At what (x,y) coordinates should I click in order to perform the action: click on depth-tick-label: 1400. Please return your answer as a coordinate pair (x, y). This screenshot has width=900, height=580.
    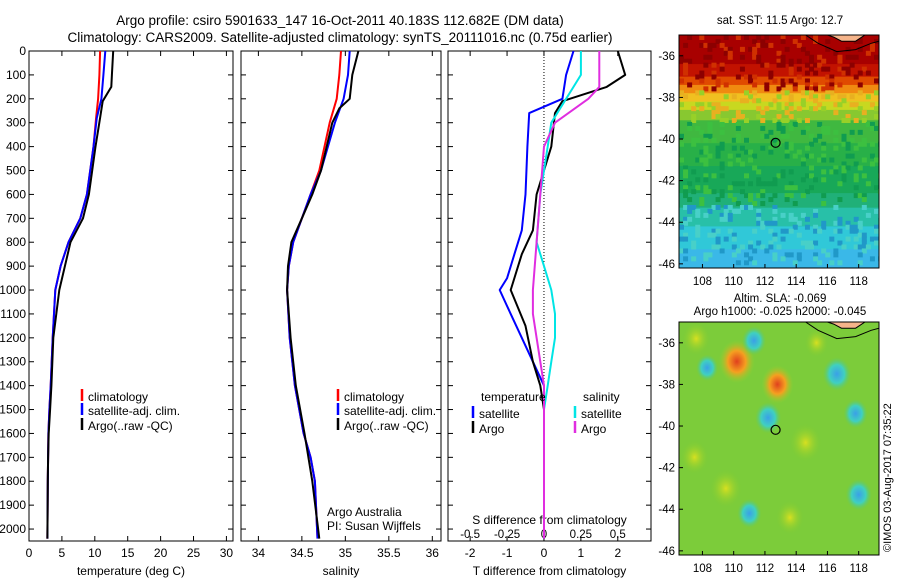
    Looking at the image, I should click on (13, 386).